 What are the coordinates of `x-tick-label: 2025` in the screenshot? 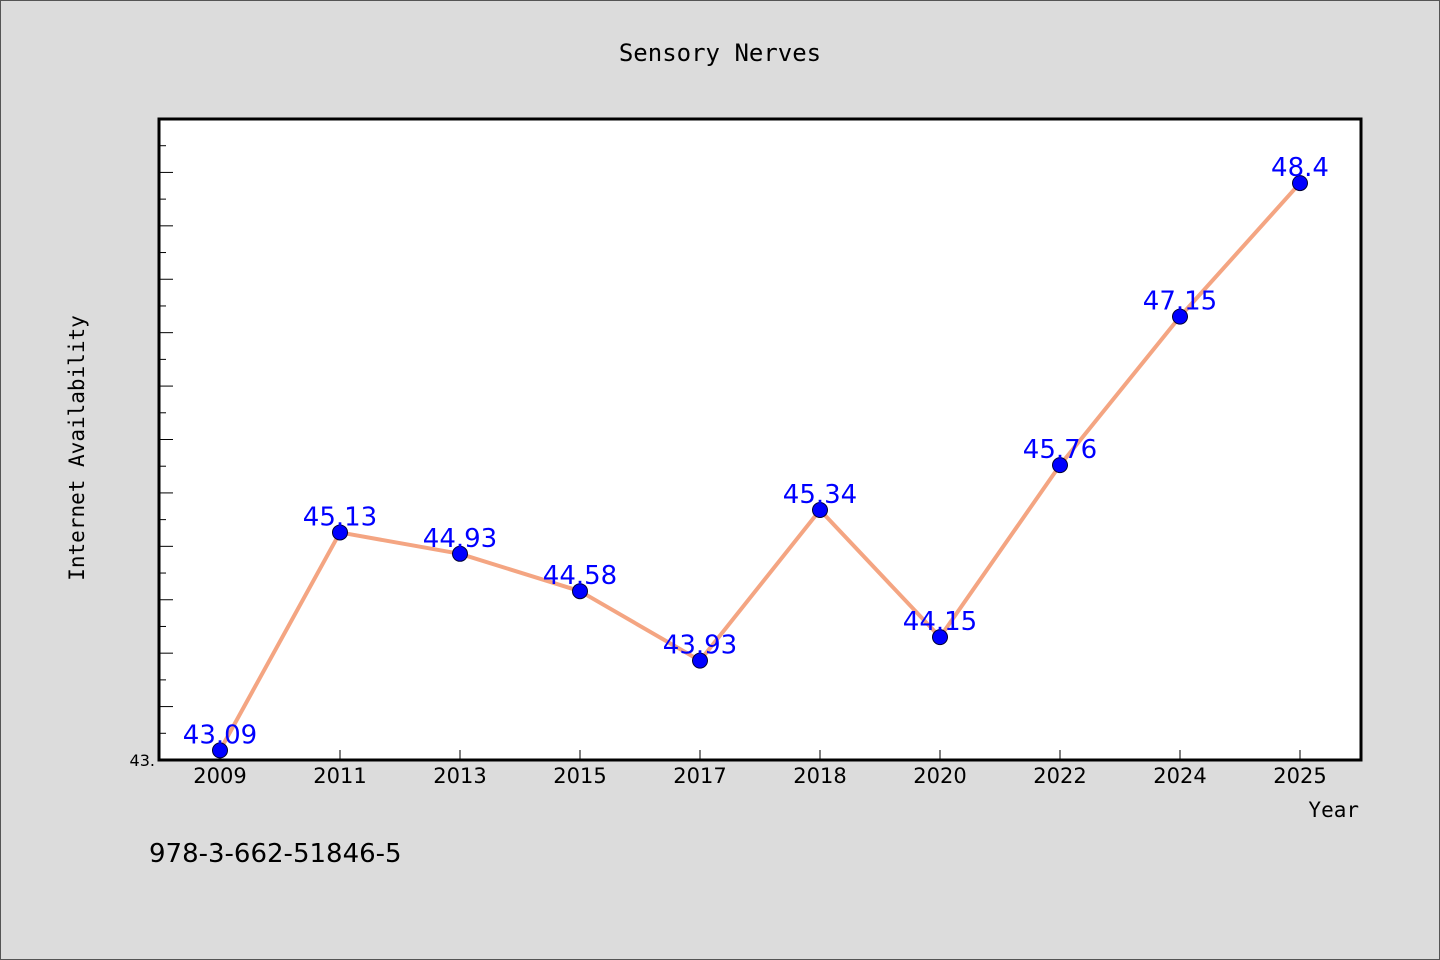 It's located at (1299, 776).